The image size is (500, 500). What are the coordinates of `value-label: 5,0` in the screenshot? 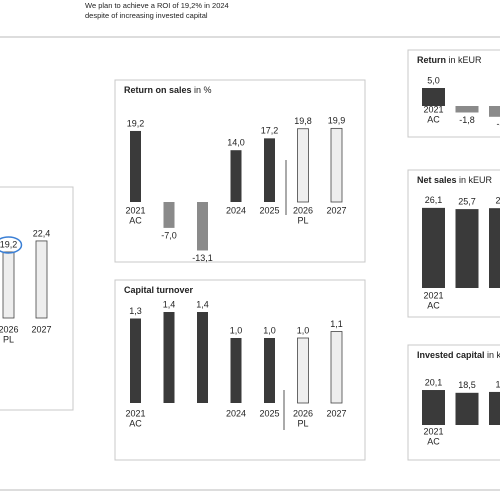 It's located at (433, 80).